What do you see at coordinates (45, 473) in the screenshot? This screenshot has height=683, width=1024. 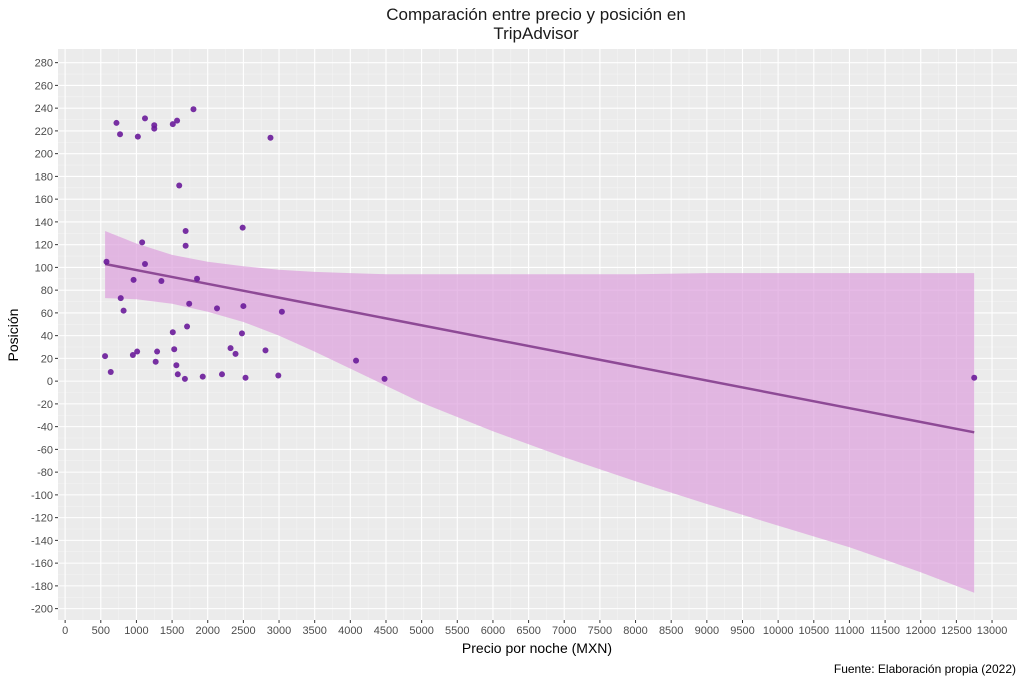 I see `y-tick-label: -80` at bounding box center [45, 473].